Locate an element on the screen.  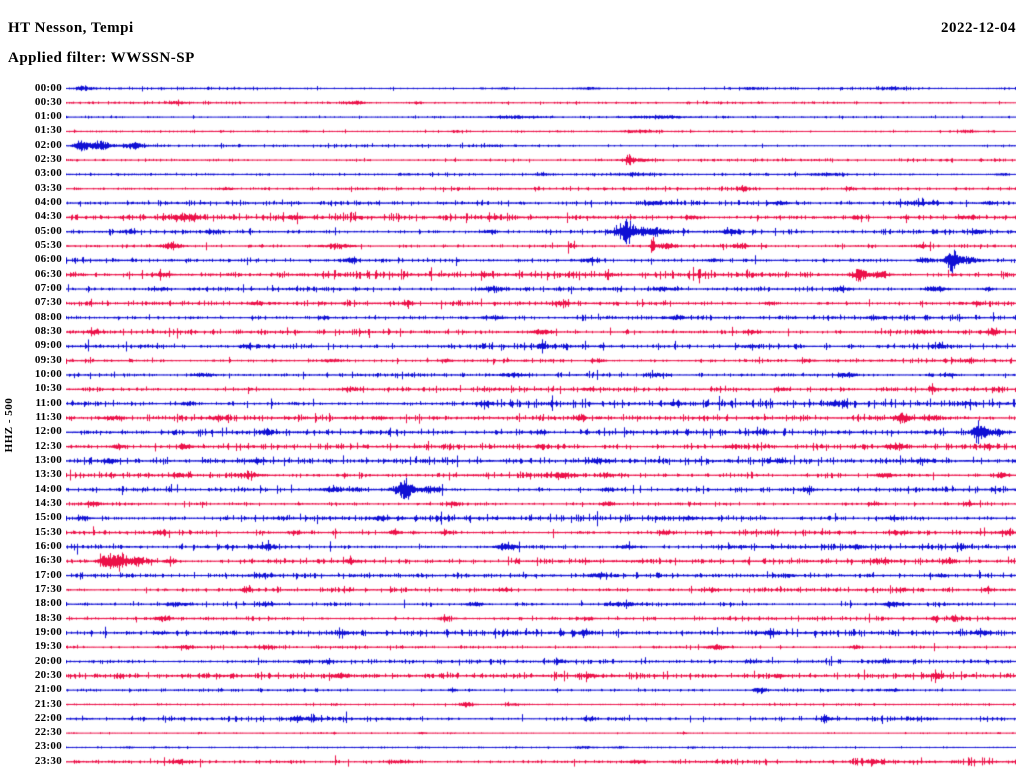
time-label: 15:00 is located at coordinates (48, 517).